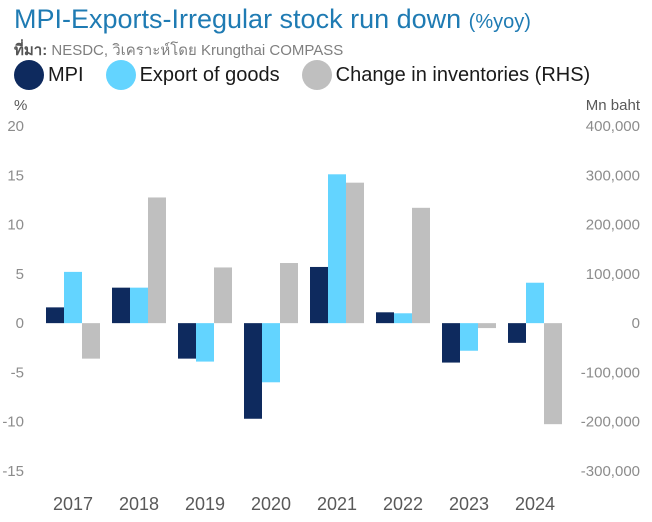 Image resolution: width=652 pixels, height=522 pixels. What do you see at coordinates (421, 265) in the screenshot?
I see `bar-change-in-inventories-rhs-2022` at bounding box center [421, 265].